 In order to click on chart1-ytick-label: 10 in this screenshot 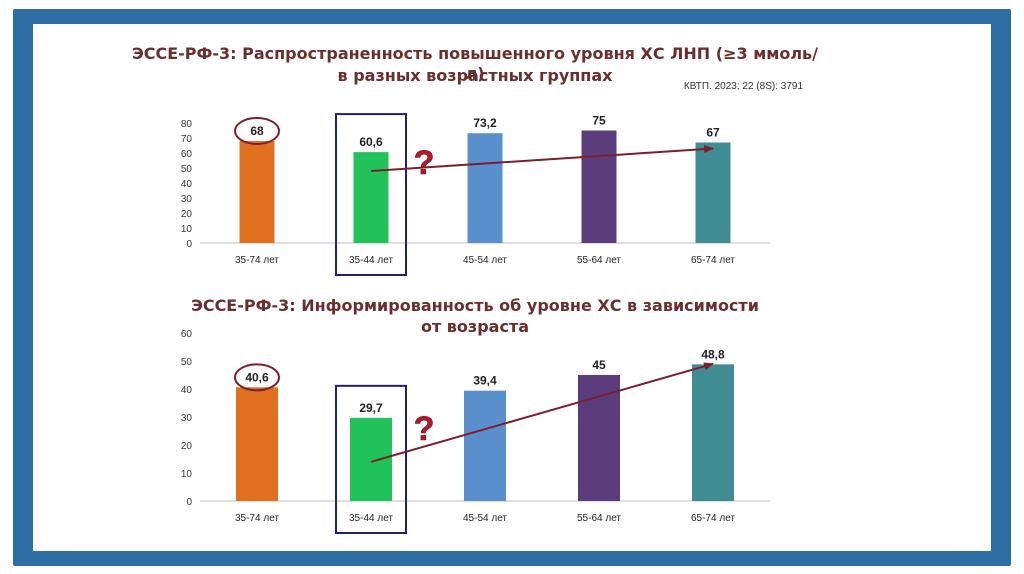, I will do `click(187, 229)`.